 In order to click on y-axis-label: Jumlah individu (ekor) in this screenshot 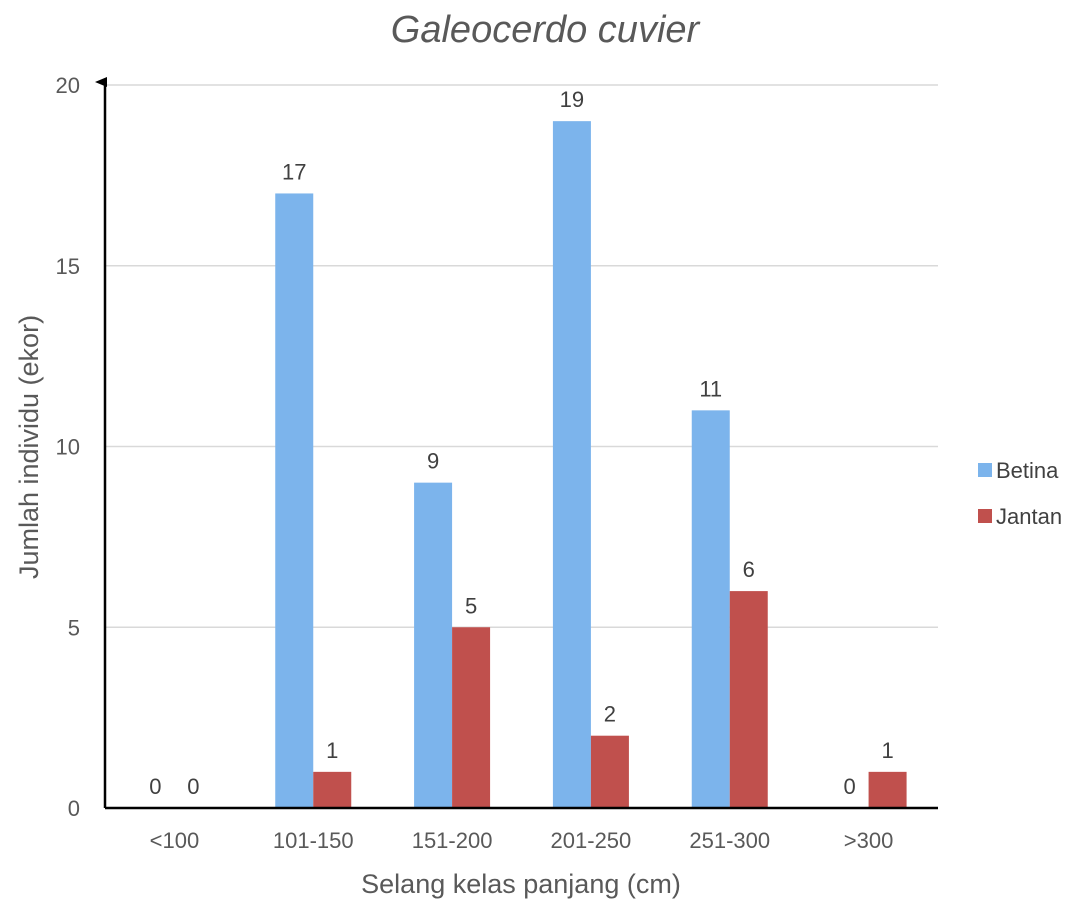, I will do `click(29, 447)`.